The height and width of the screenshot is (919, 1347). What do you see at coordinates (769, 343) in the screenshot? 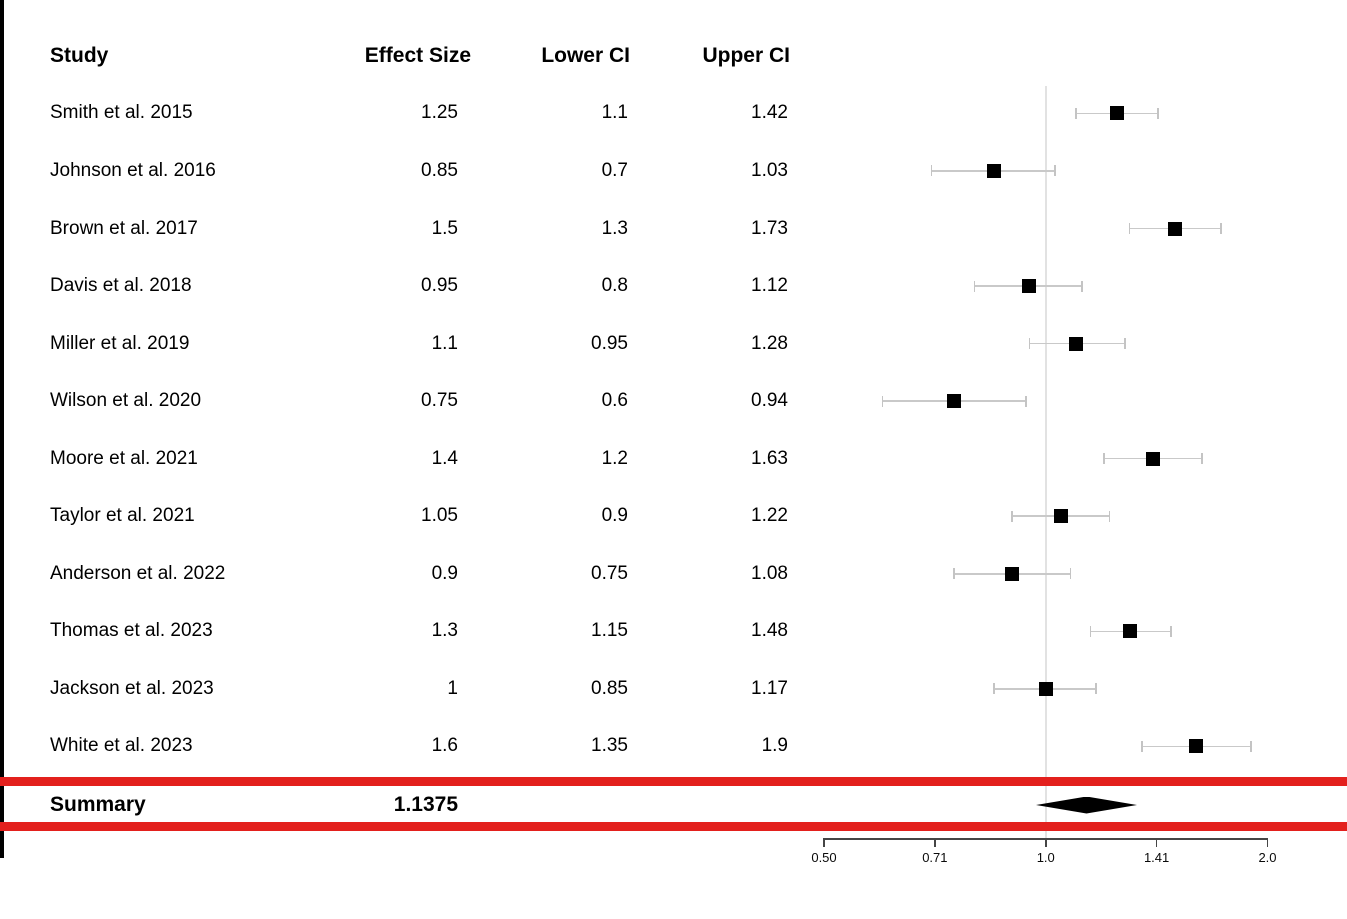
I see `upper-ci-value: 1.28` at bounding box center [769, 343].